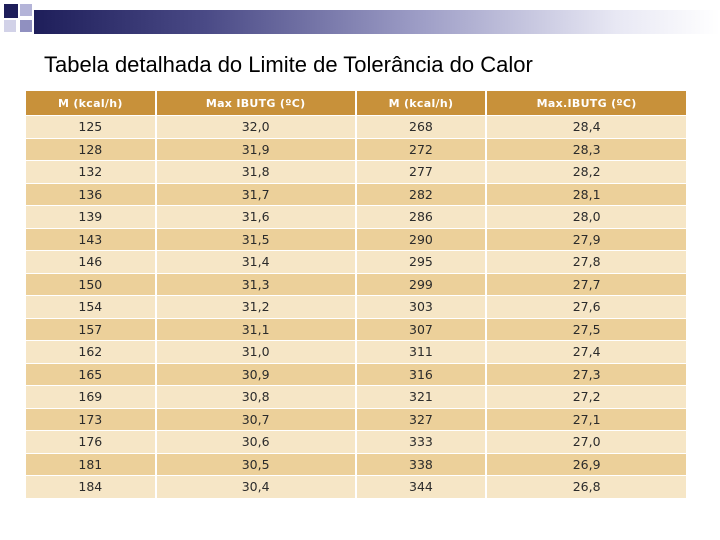  What do you see at coordinates (90, 217) in the screenshot?
I see `table-cell-metabolic-rate-col-1: 139` at bounding box center [90, 217].